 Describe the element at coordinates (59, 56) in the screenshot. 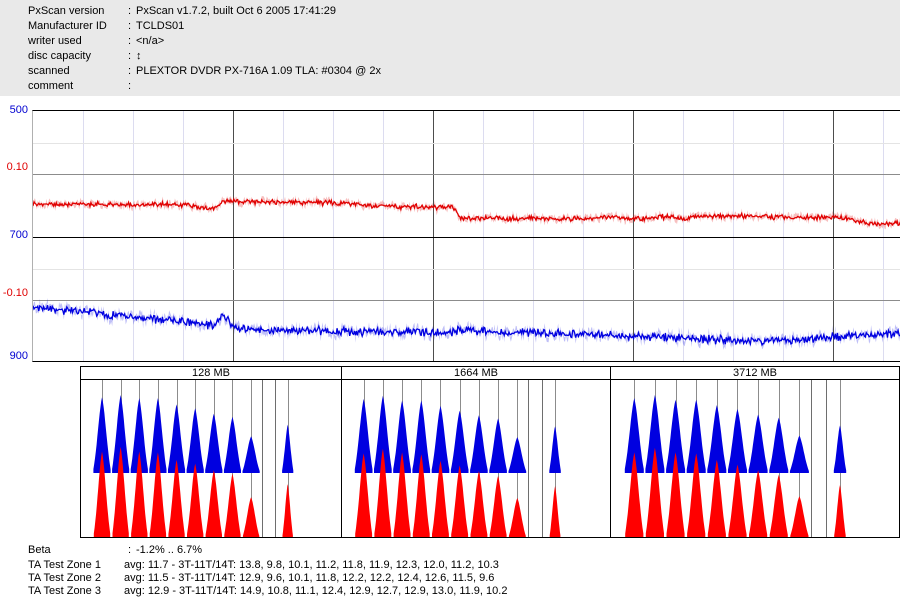

I see `info-label: disc capacity` at that location.